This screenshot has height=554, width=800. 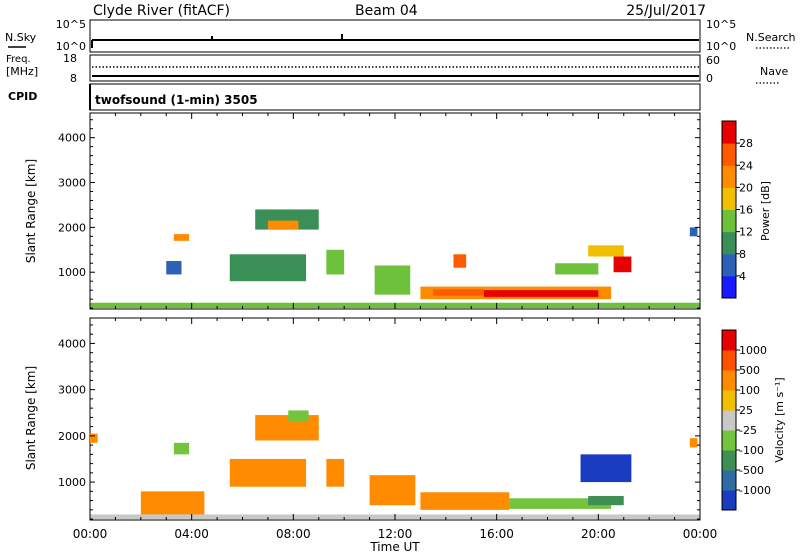 I want to click on freq-tick-low: 8, so click(x=73, y=78).